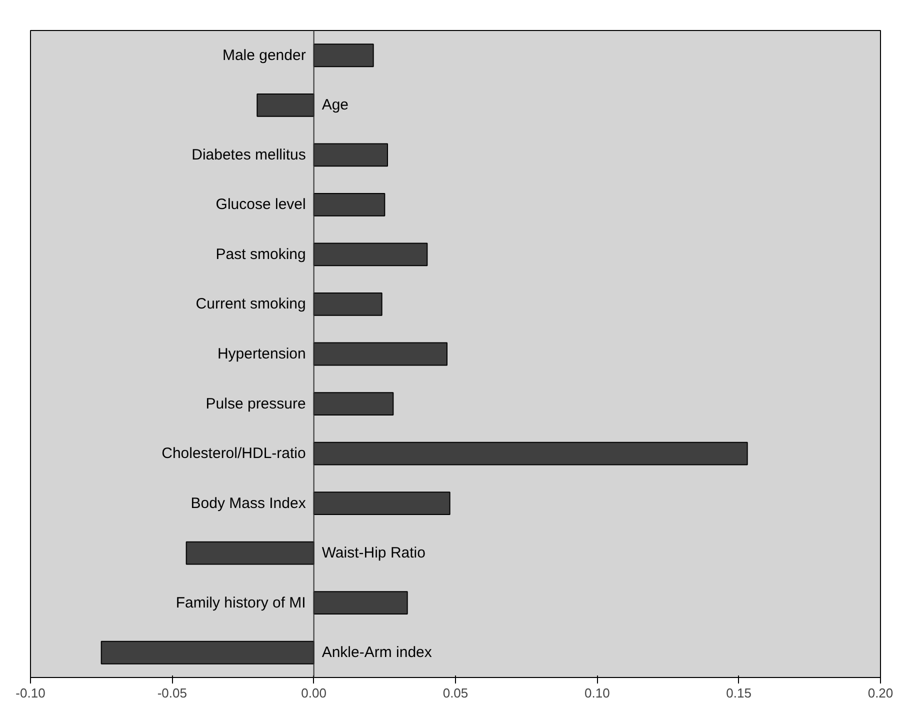 The height and width of the screenshot is (710, 915). What do you see at coordinates (335, 105) in the screenshot?
I see `y-tick-label: Age` at bounding box center [335, 105].